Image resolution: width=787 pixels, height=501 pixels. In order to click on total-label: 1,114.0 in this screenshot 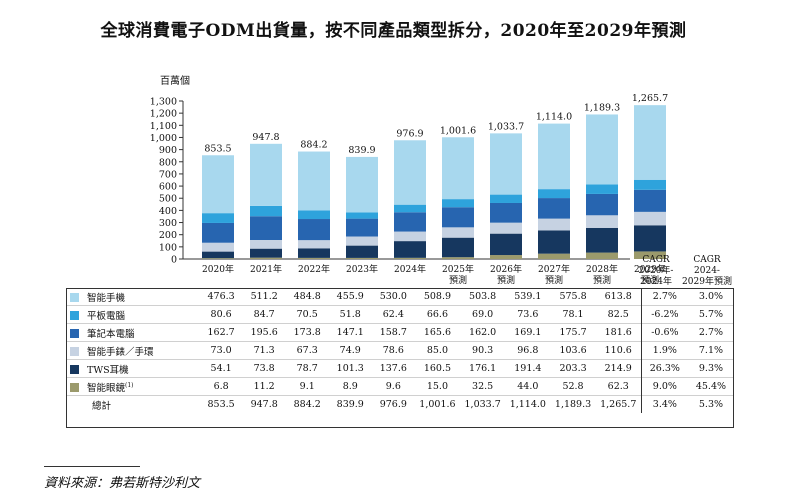, I will do `click(554, 117)`.